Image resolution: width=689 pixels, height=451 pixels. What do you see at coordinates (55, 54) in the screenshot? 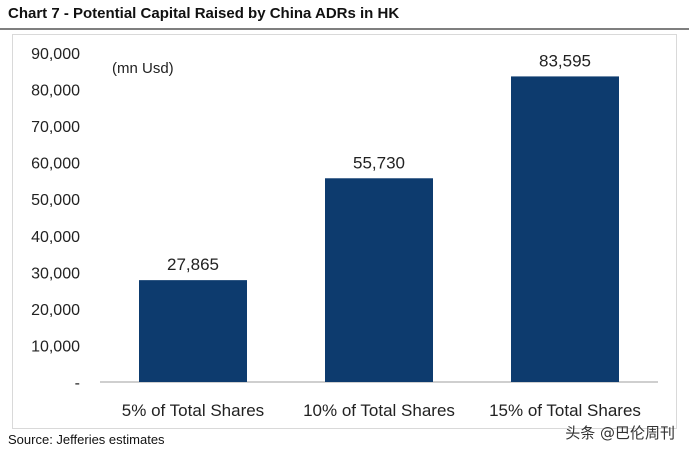
I see `y-tick-label: 90,000` at bounding box center [55, 54].